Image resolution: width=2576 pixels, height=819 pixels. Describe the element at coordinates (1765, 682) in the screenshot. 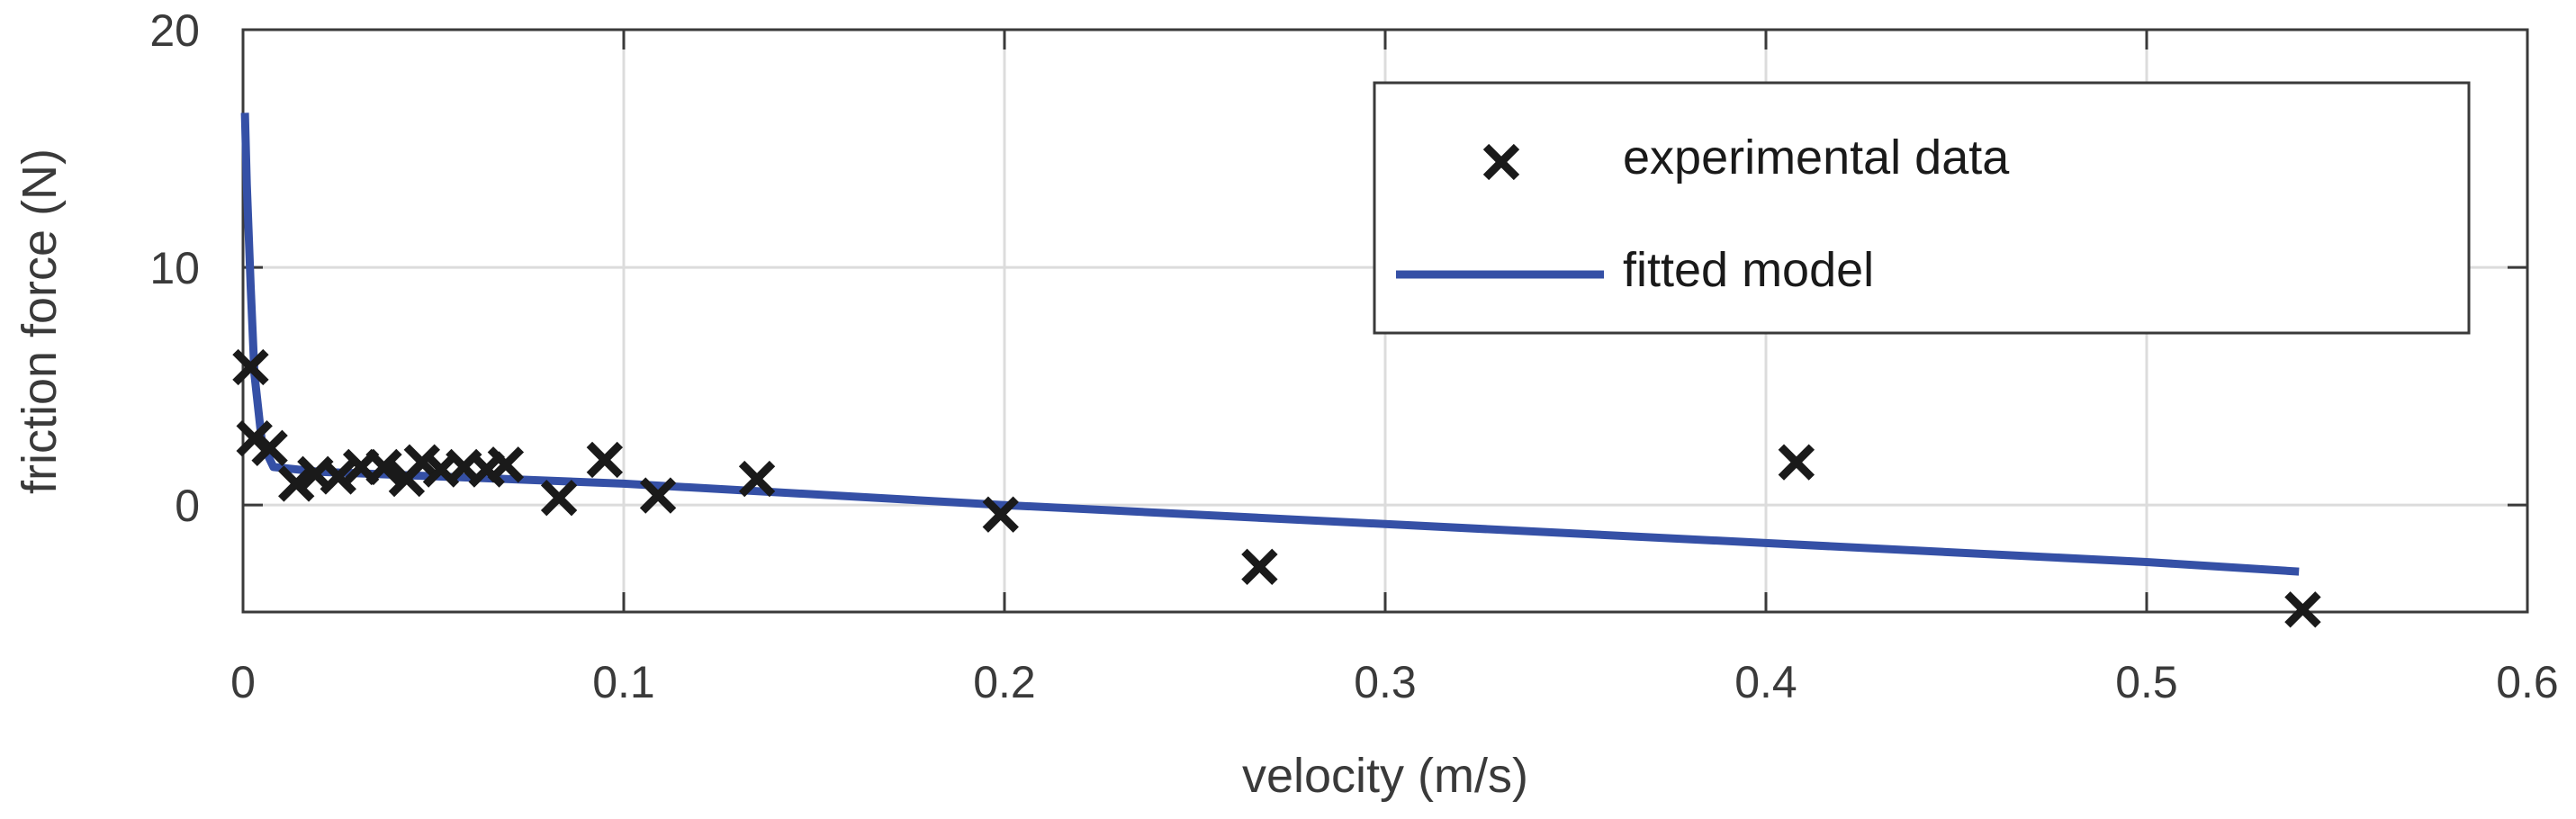

I see `x-tick-label: 0.4` at that location.